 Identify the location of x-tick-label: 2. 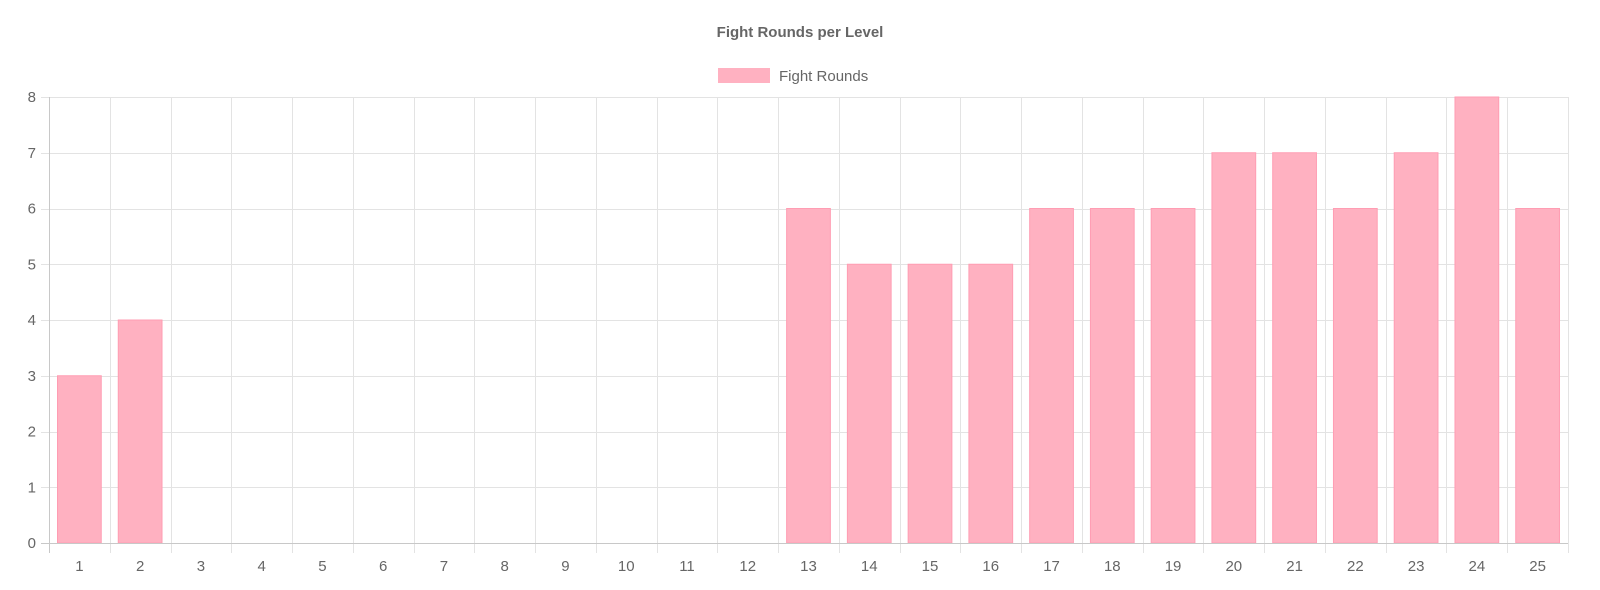
(140, 566).